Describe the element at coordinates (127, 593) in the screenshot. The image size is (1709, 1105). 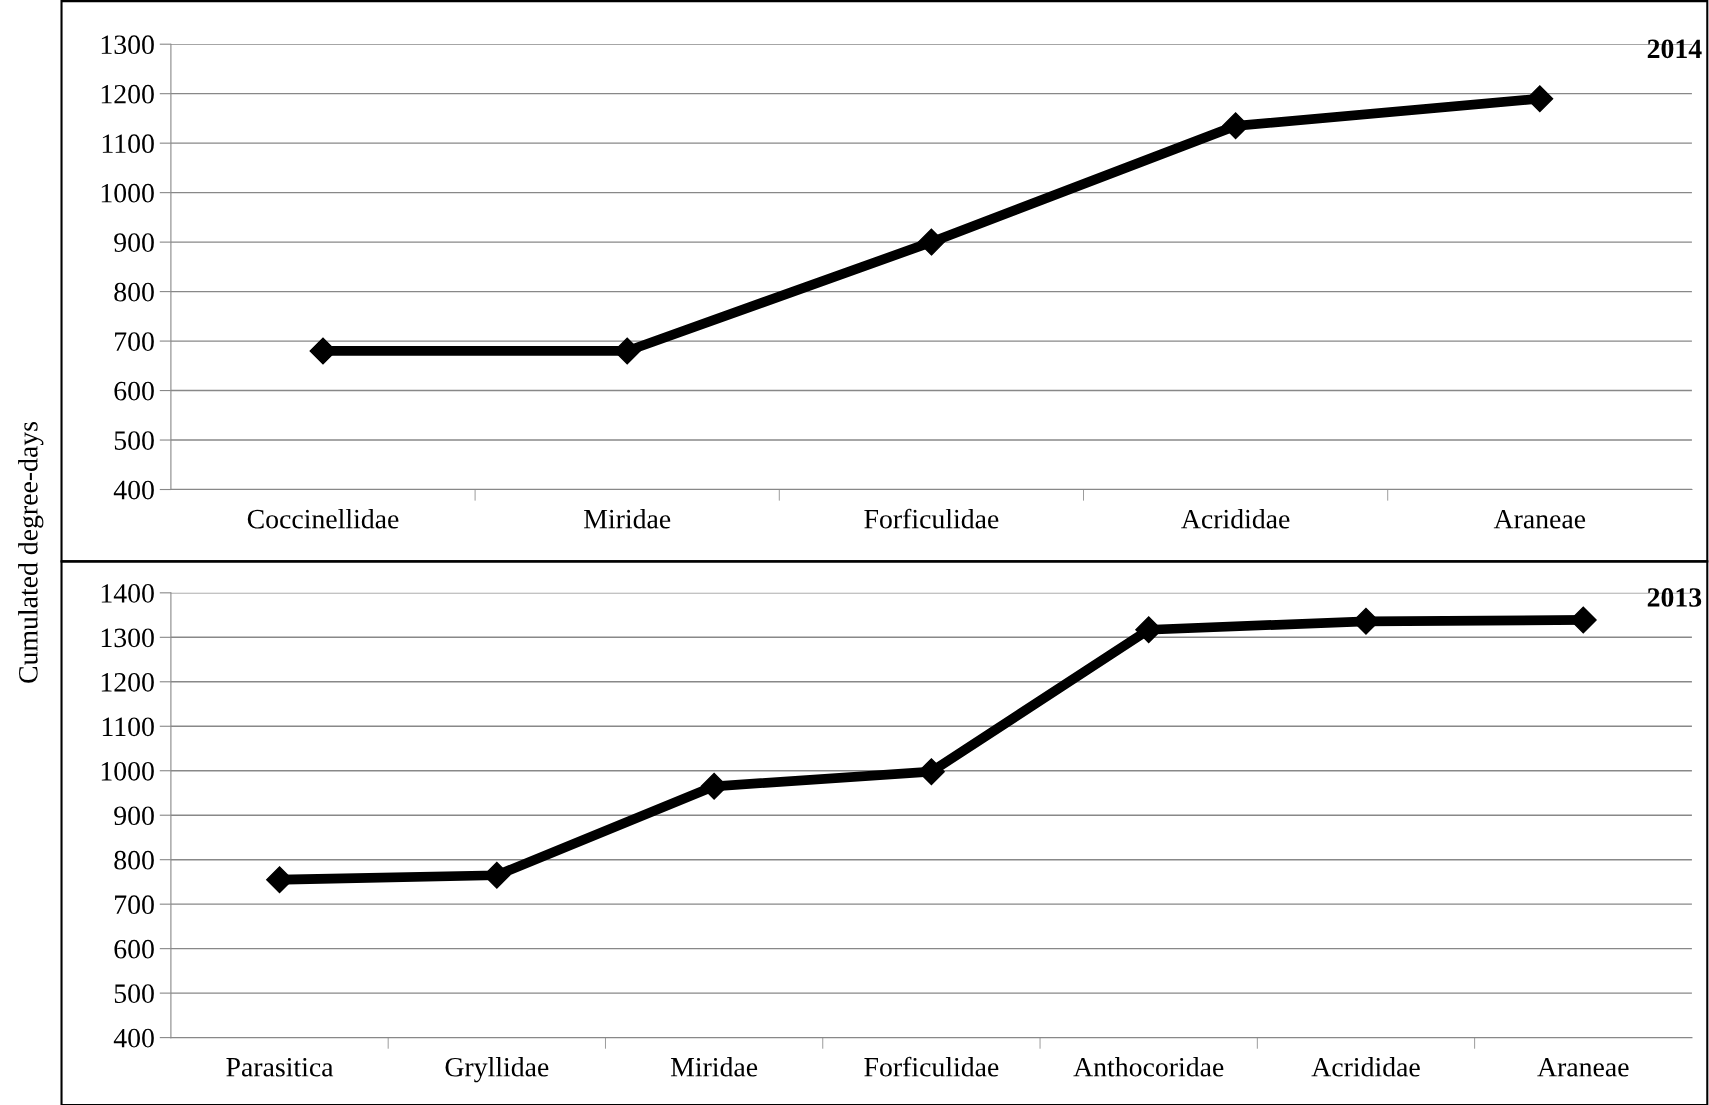
I see `y-tick-label: 1400` at that location.